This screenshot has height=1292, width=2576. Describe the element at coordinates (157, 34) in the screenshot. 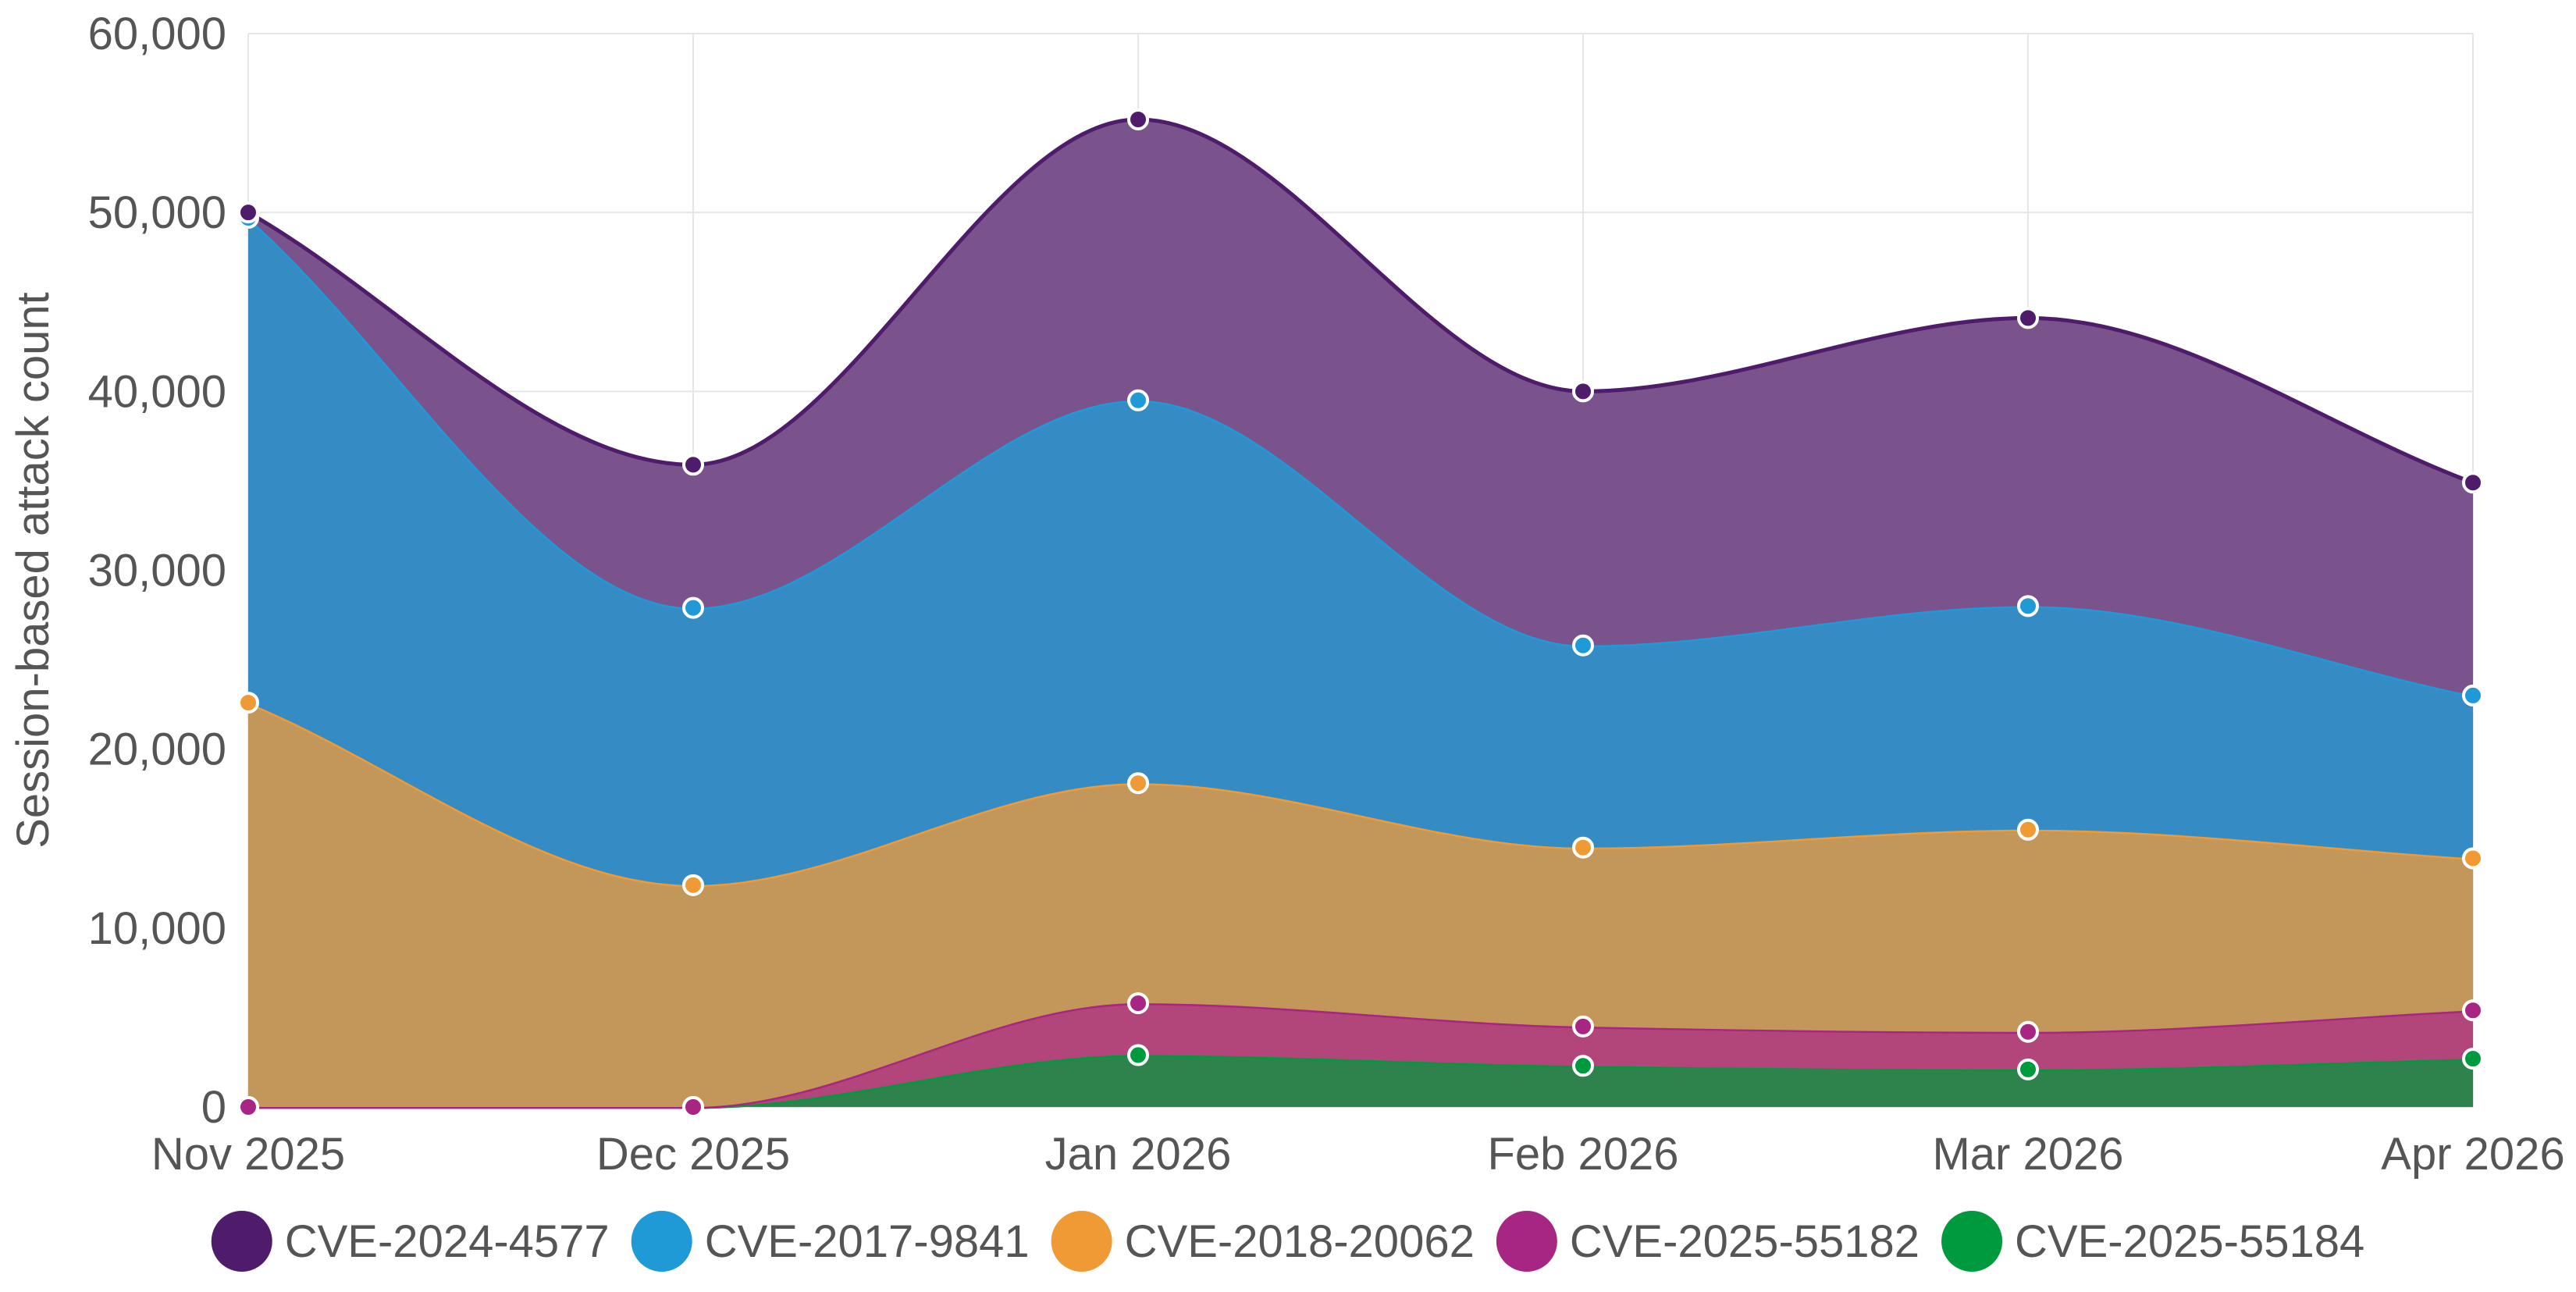

I see `y-tick-label: 60,000` at that location.